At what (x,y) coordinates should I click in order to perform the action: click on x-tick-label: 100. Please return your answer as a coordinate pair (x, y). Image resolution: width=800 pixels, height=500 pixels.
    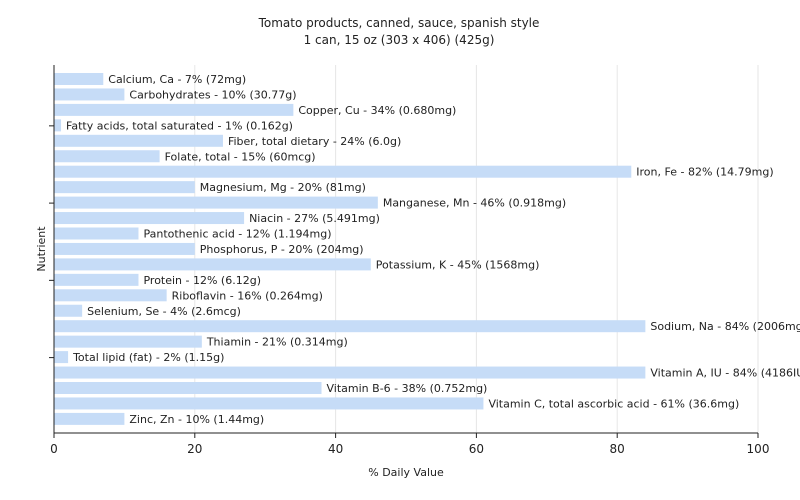
    Looking at the image, I should click on (758, 449).